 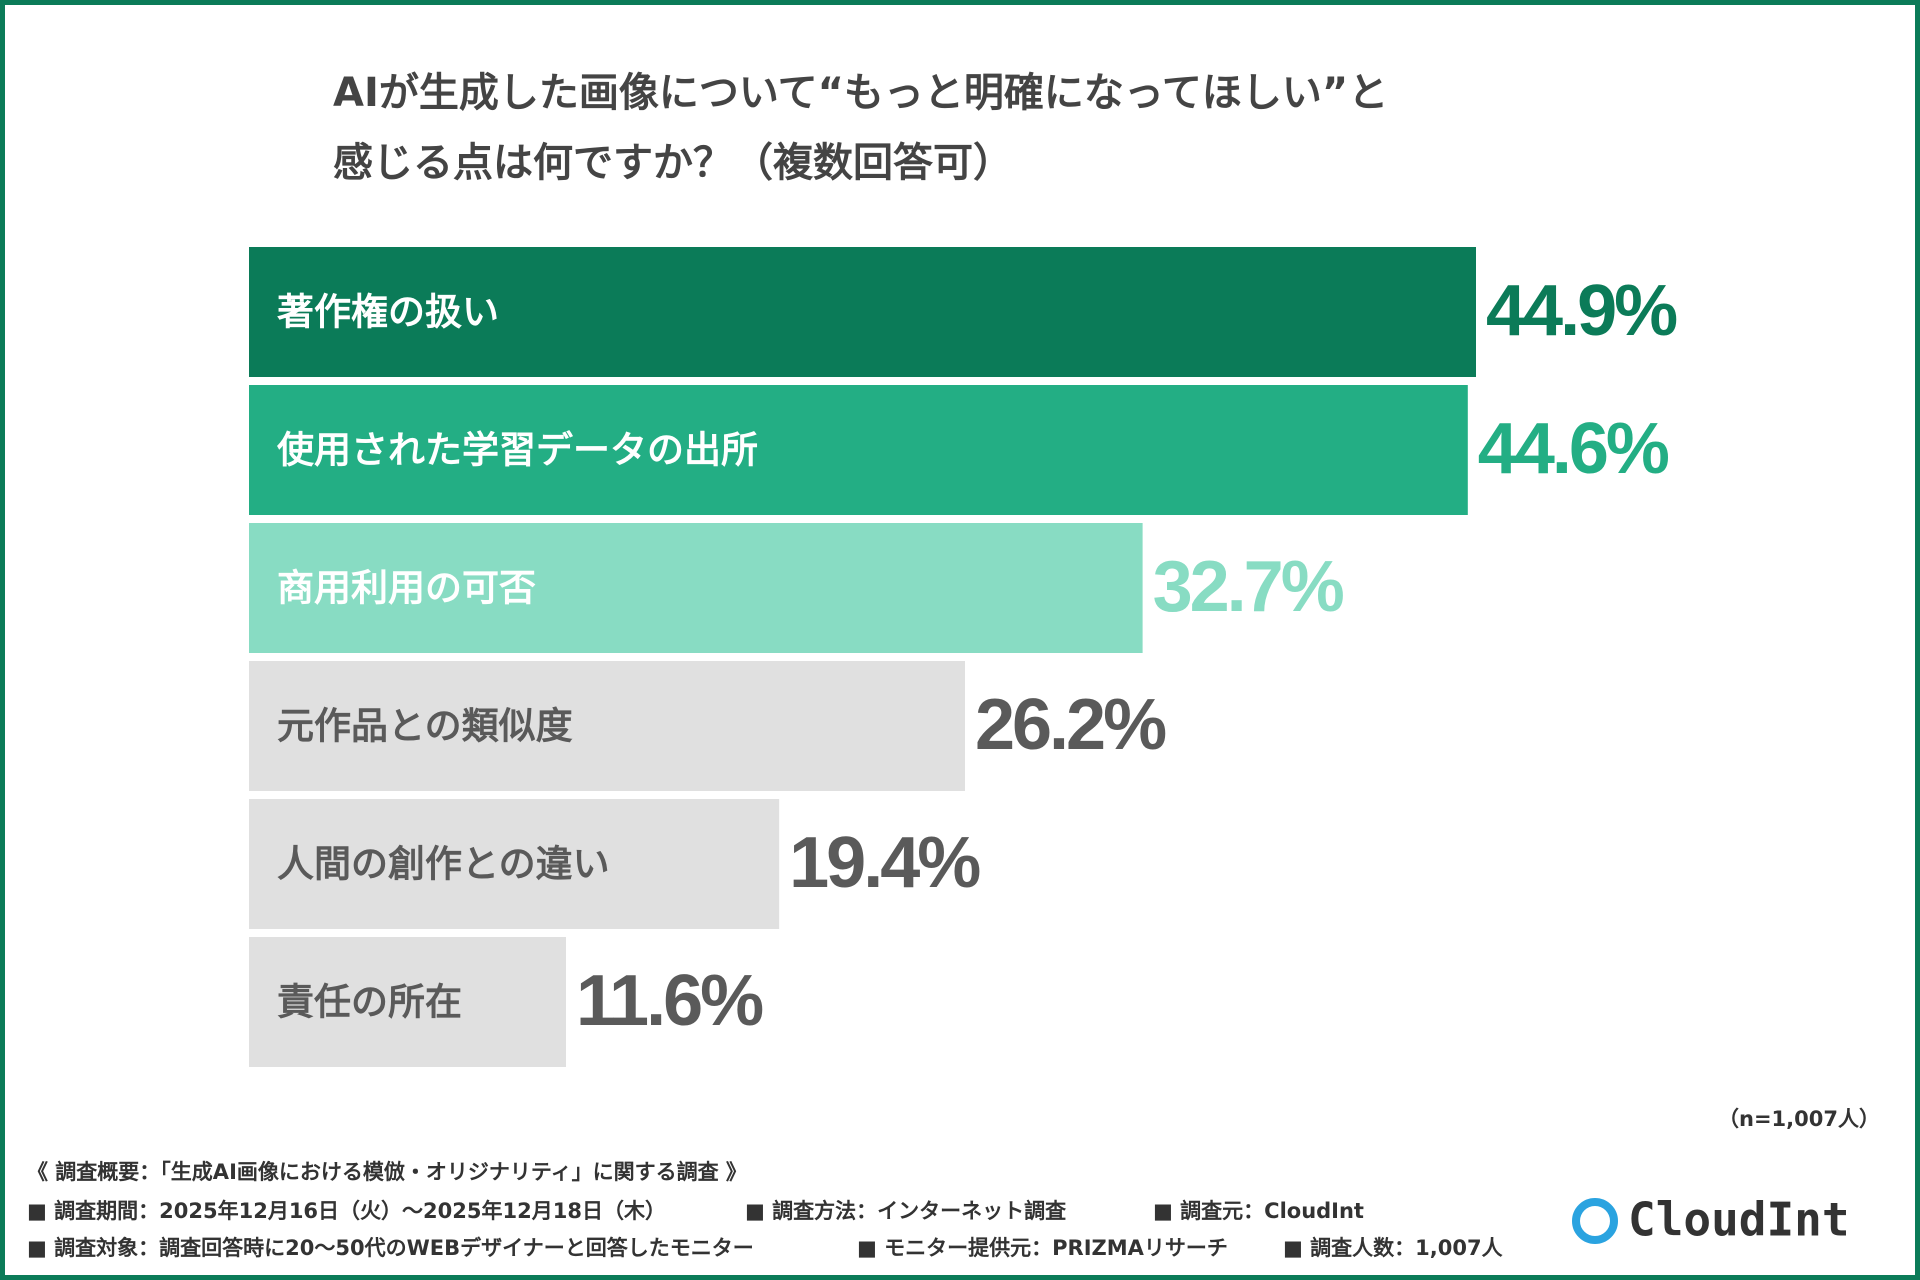 I want to click on category-label: 元作品との類似度, so click(x=425, y=726).